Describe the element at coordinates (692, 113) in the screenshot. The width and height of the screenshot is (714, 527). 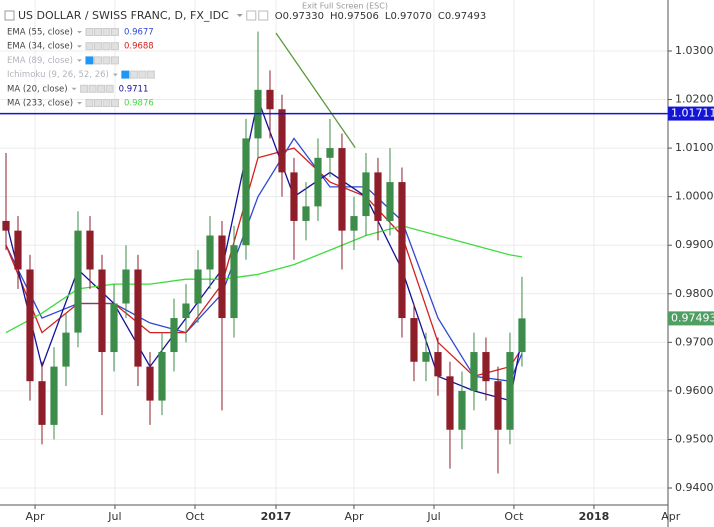
I see `hline-price-label: 1.01711` at that location.